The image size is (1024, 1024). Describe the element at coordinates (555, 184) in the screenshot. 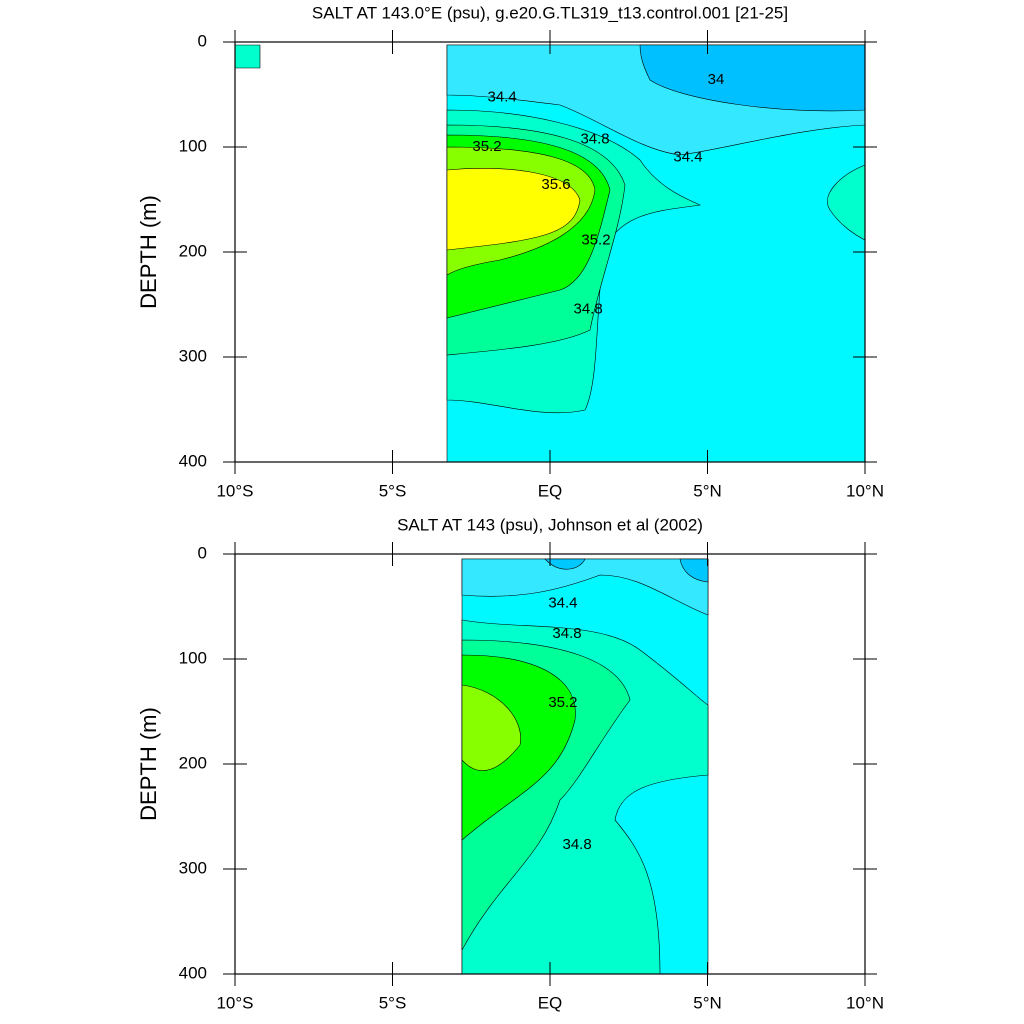

I see `contour-label: 35.6` at that location.